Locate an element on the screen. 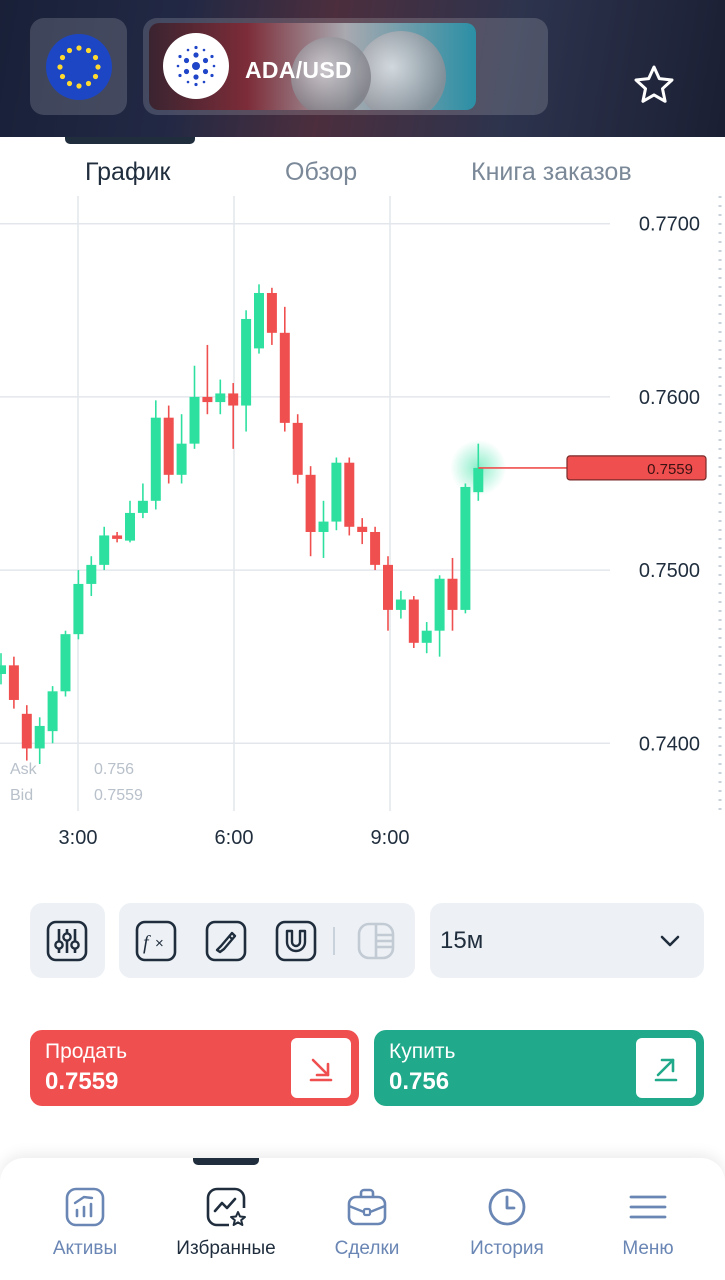 The height and width of the screenshot is (1280, 725). bottom-nav: Активы Избранные Сделки История is located at coordinates (362, 1219).